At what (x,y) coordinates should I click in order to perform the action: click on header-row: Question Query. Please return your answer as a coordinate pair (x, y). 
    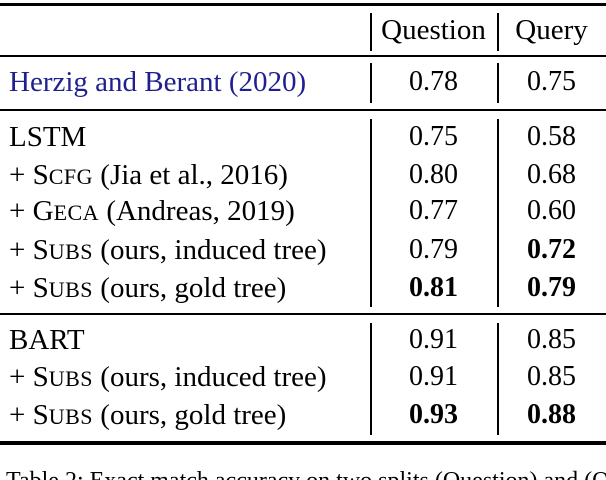
    Looking at the image, I should click on (303, 30).